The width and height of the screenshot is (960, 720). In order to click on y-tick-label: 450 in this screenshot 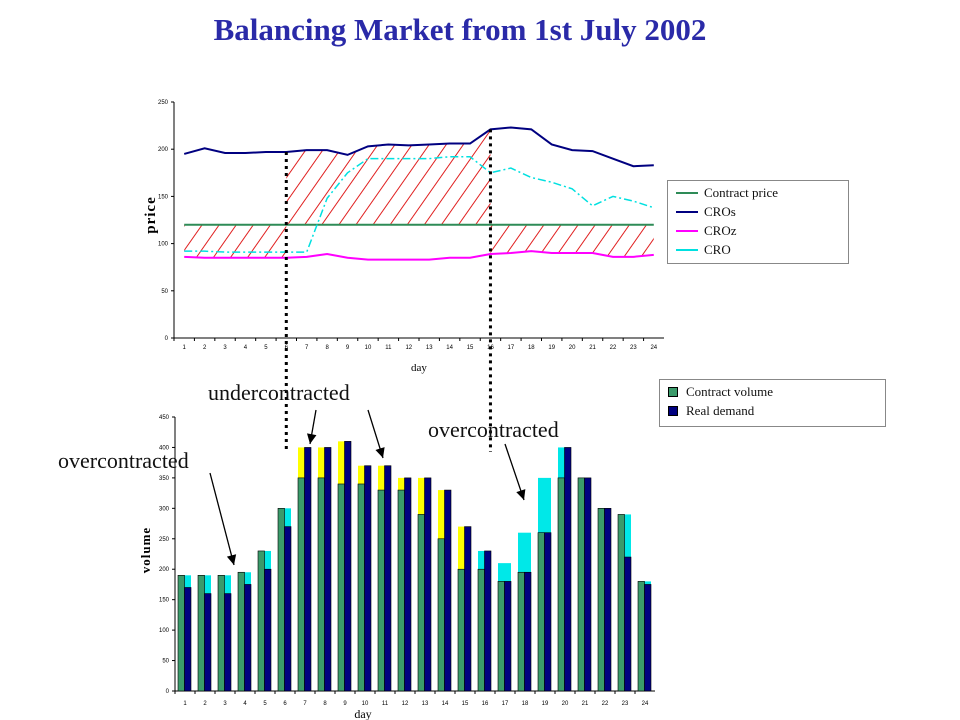, I will do `click(164, 418)`.